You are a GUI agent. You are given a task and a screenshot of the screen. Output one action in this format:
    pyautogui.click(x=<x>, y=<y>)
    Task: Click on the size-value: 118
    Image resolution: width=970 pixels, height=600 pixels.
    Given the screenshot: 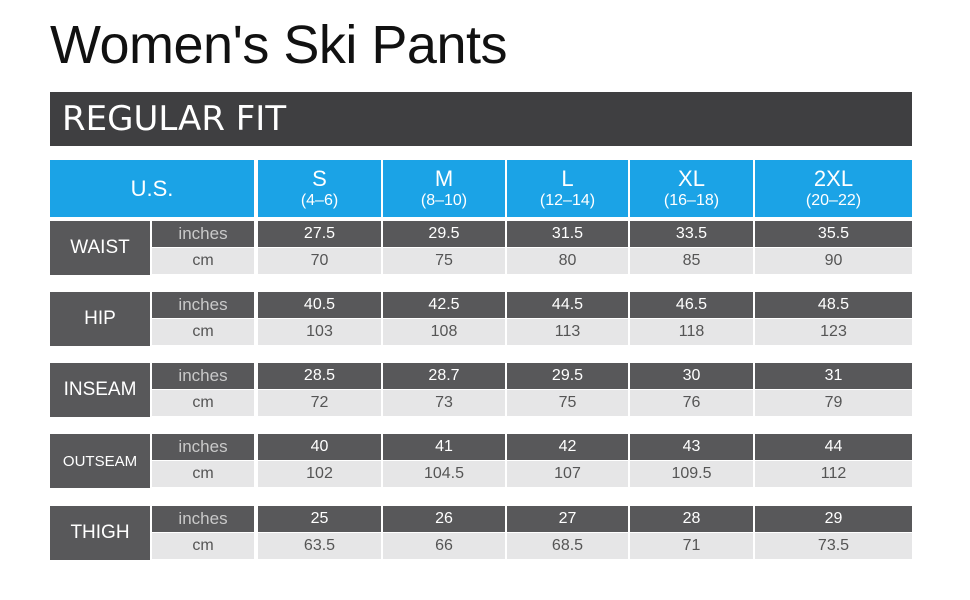 What is the action you would take?
    pyautogui.click(x=691, y=332)
    